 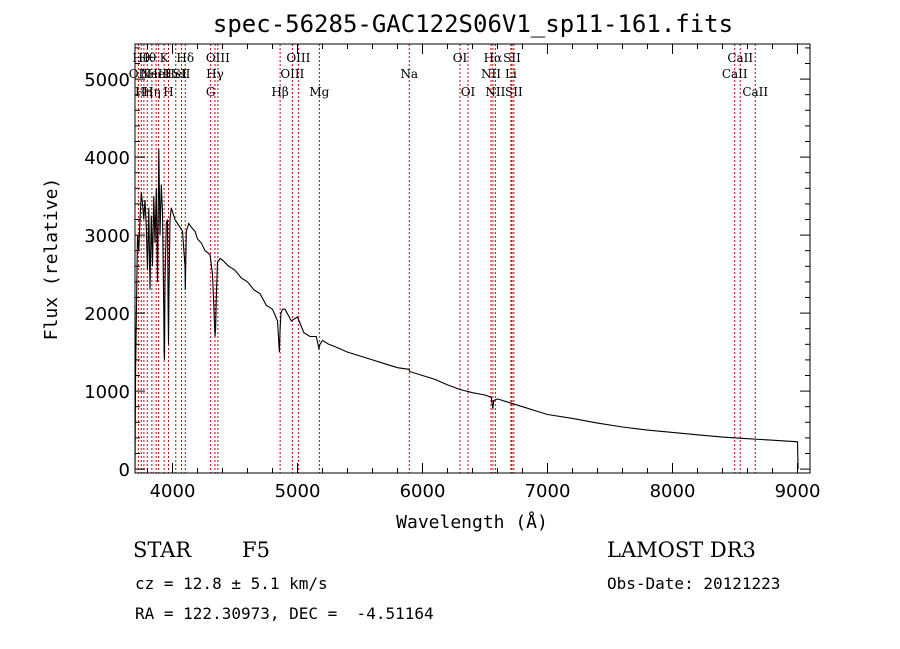 I want to click on y-tick-label: 1000, so click(x=107, y=392).